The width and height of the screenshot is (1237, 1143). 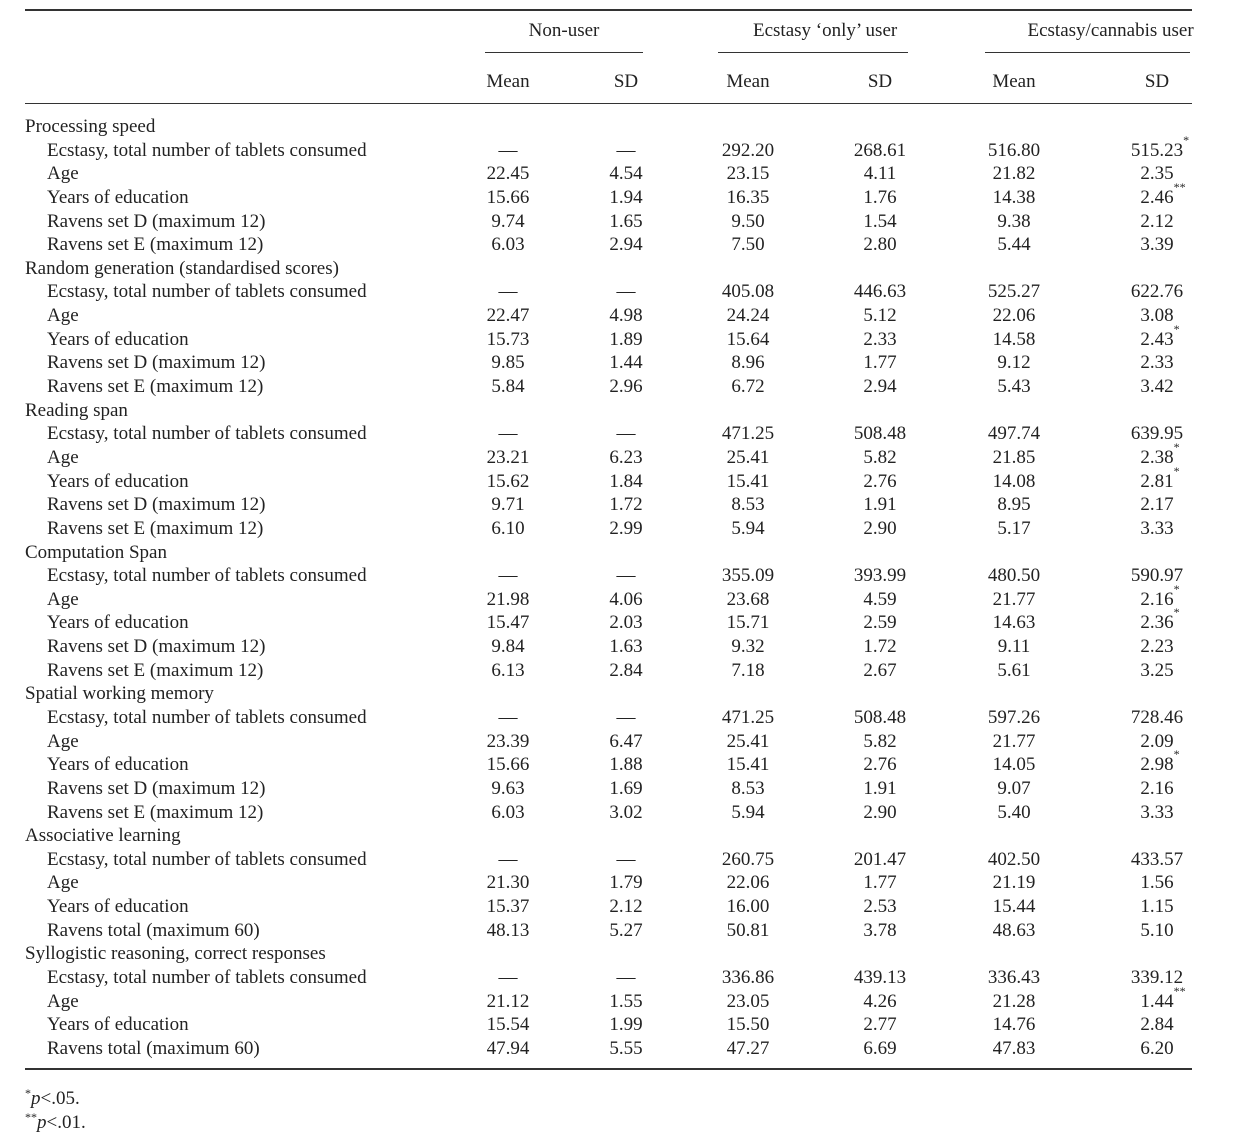 I want to click on cell-value: 402.50, so click(x=1014, y=859).